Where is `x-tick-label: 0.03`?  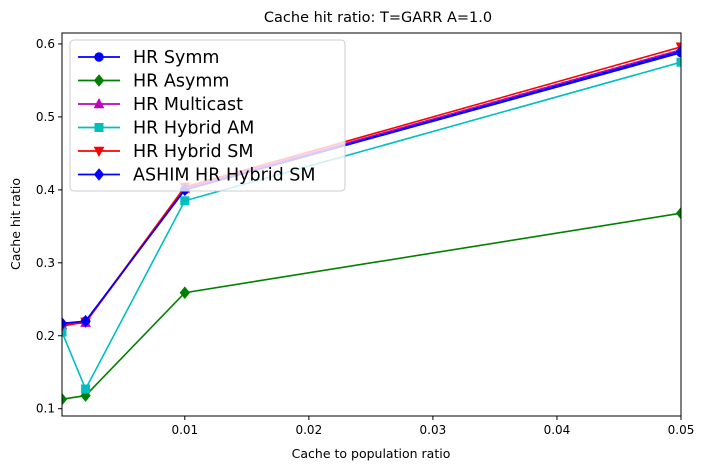 x-tick-label: 0.03 is located at coordinates (433, 430).